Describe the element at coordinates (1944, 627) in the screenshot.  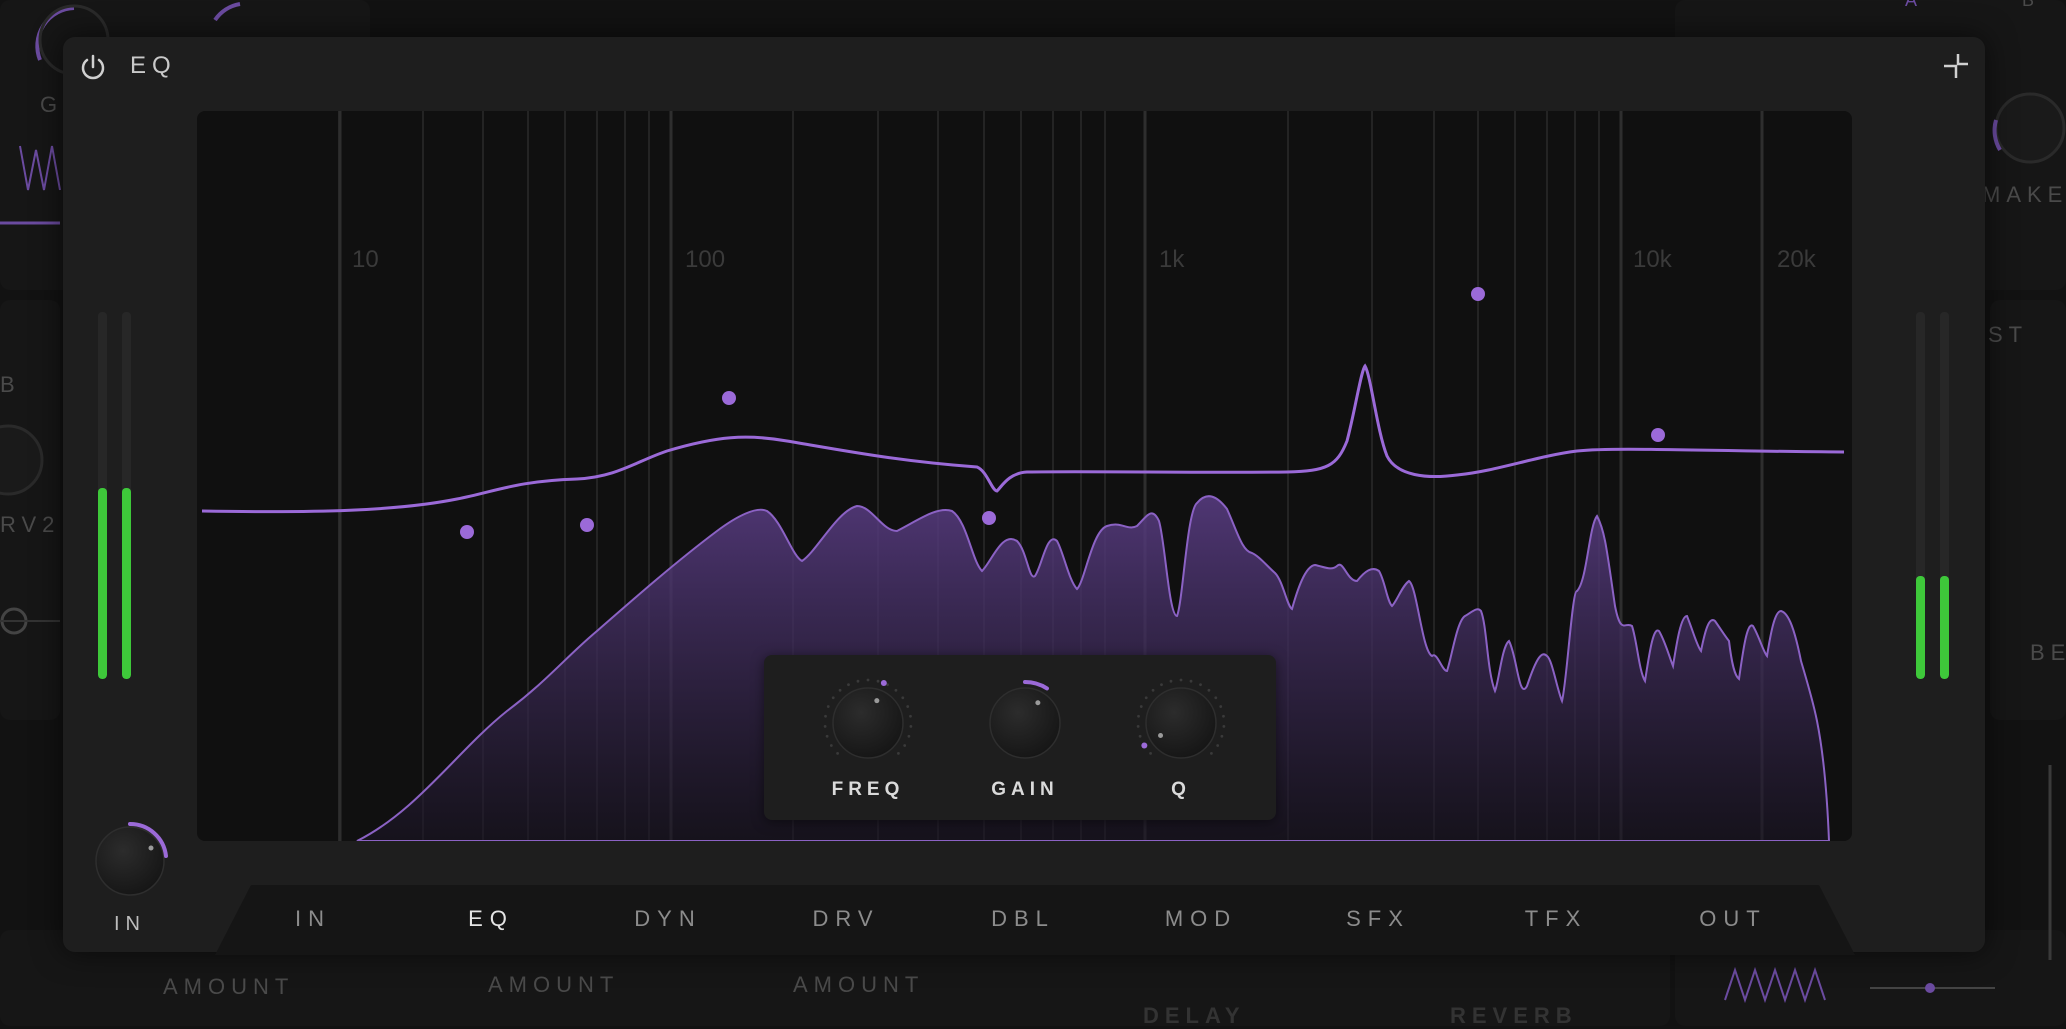
I see `output-meter-right-fill` at that location.